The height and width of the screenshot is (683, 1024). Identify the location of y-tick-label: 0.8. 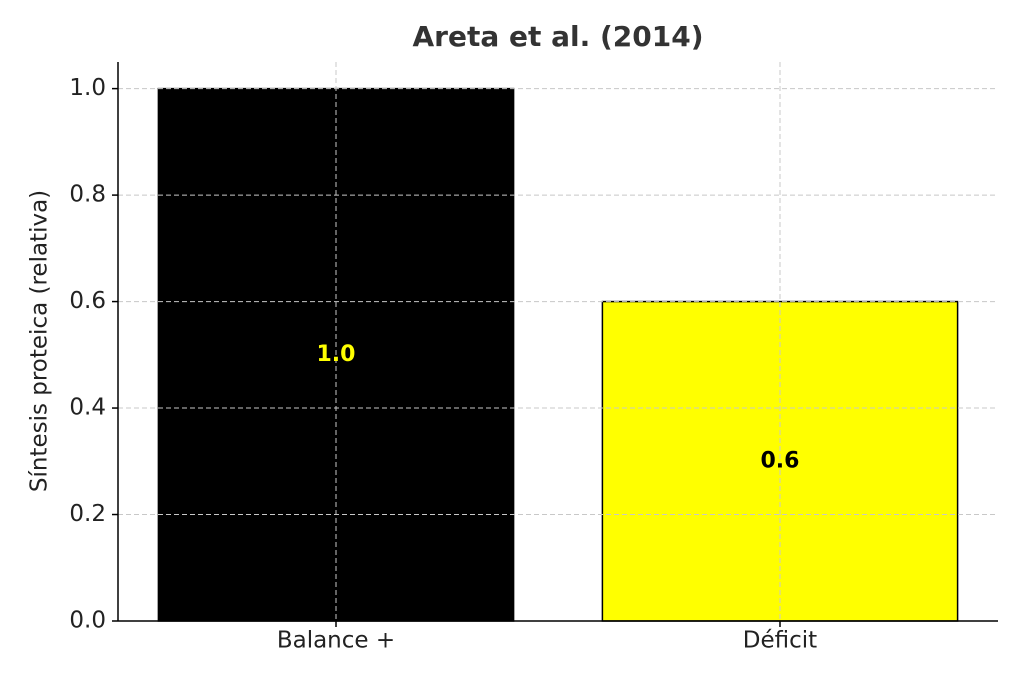
(87, 195).